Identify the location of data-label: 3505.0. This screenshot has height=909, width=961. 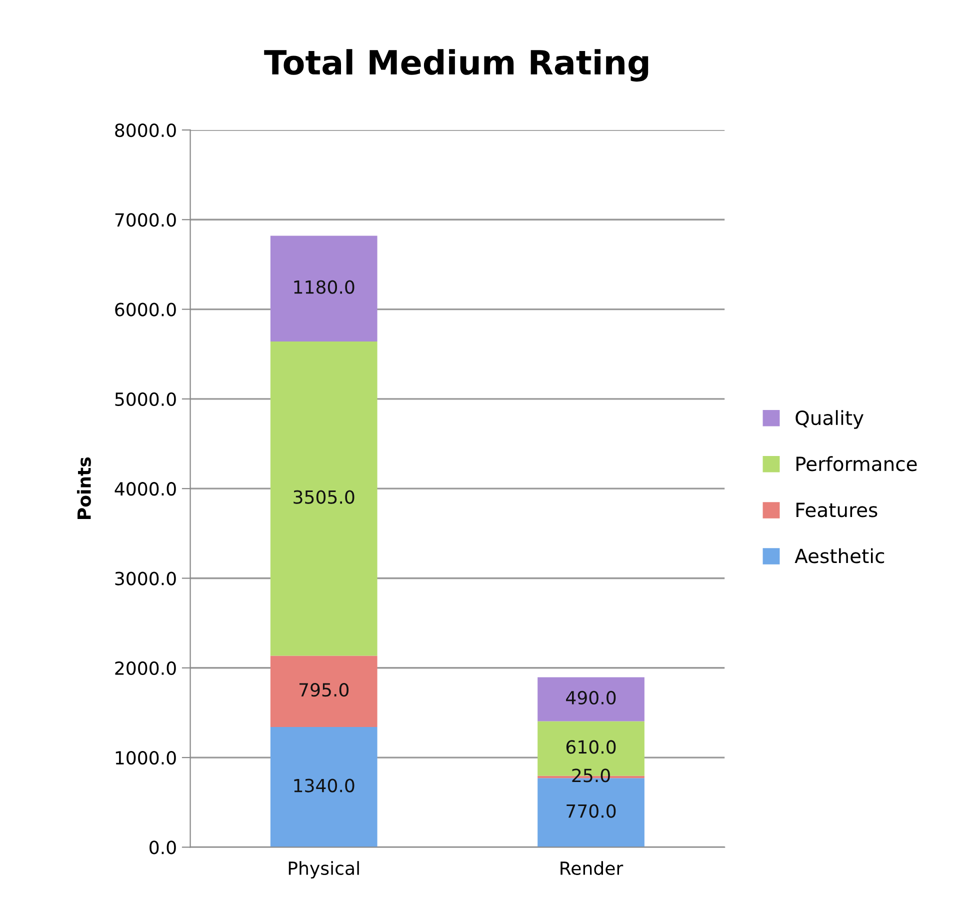
(324, 497).